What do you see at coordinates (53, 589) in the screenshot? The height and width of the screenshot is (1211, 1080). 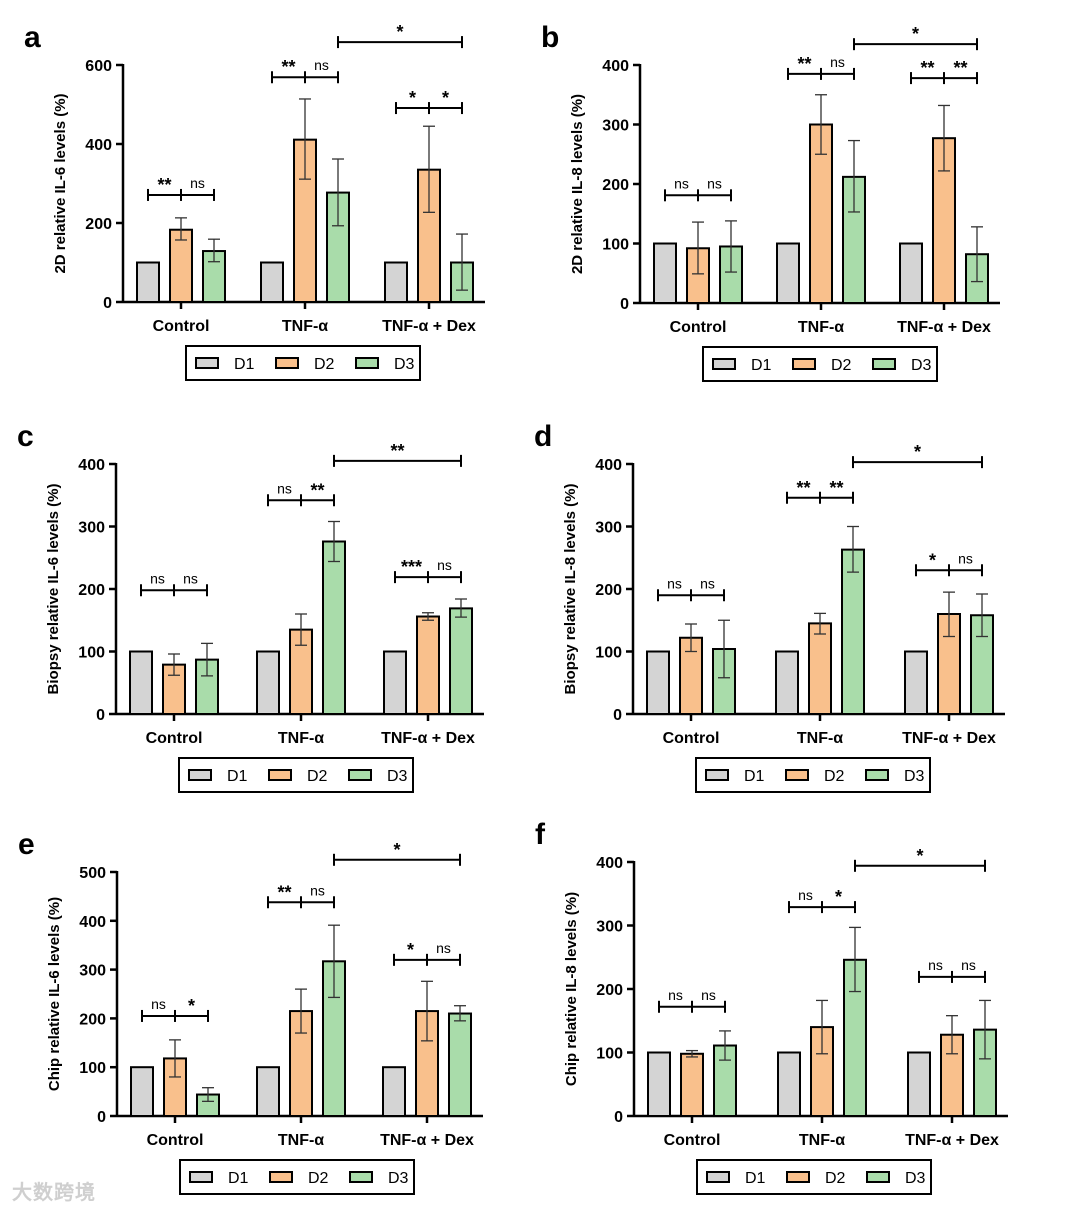 I see `y-axis-label: Biopsy relative IL-6 levels (%)` at bounding box center [53, 589].